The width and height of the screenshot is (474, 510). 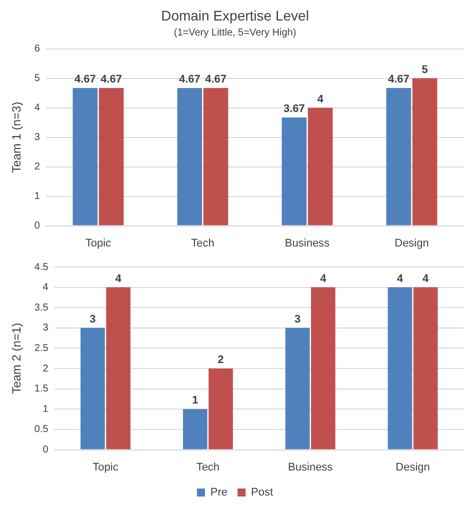 I want to click on chart-title: Domain Expertise Level, so click(x=235, y=15).